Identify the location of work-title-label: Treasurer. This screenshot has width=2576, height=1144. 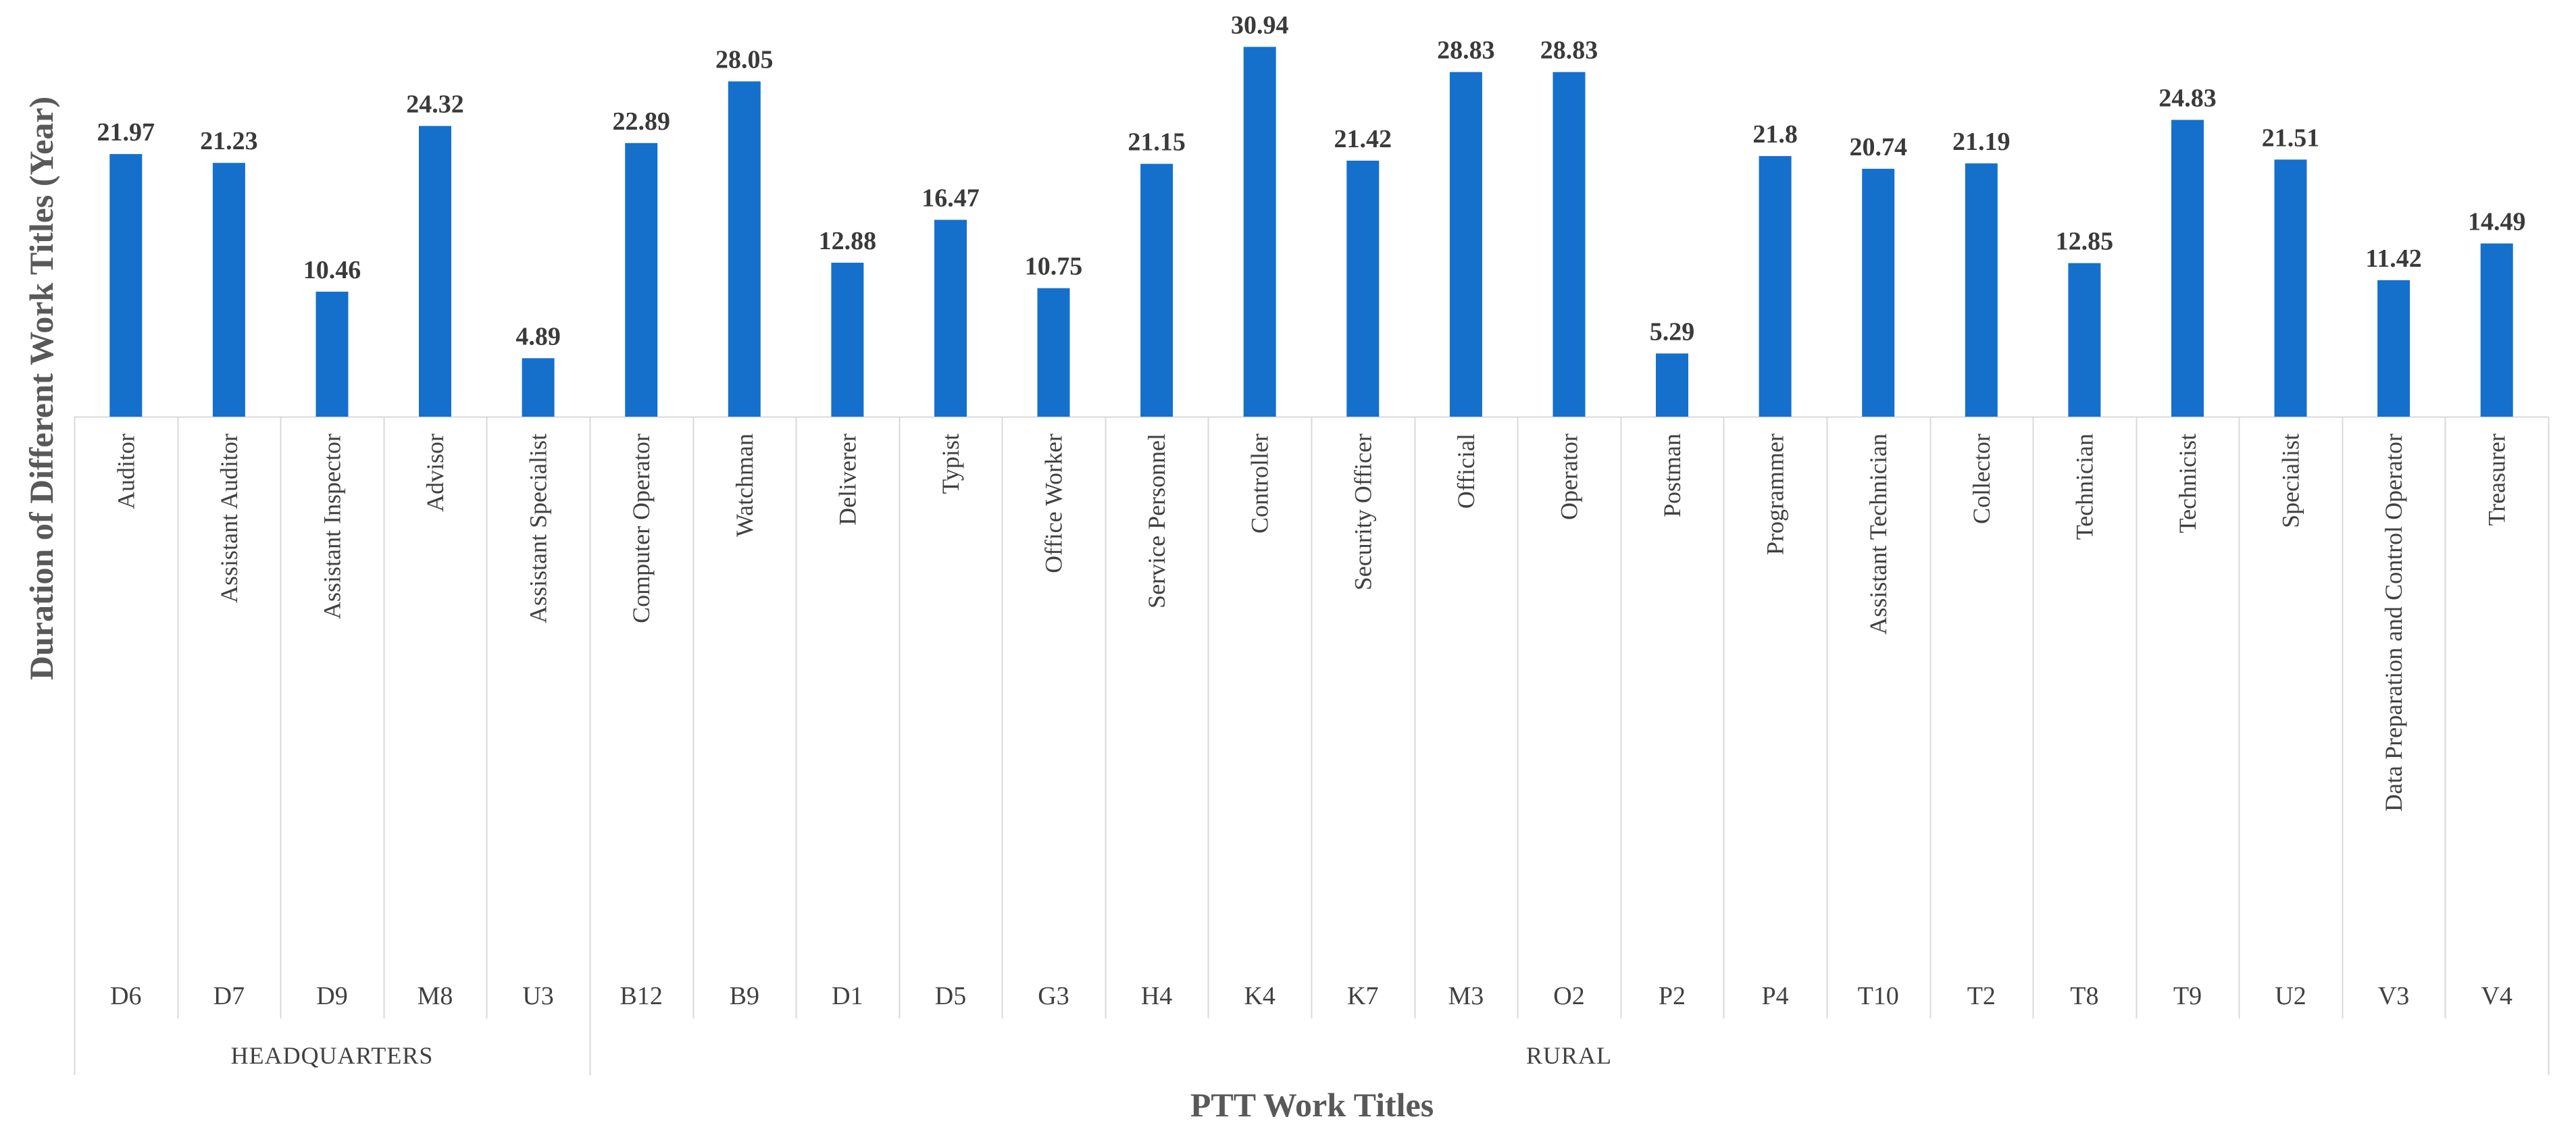
(2496, 480).